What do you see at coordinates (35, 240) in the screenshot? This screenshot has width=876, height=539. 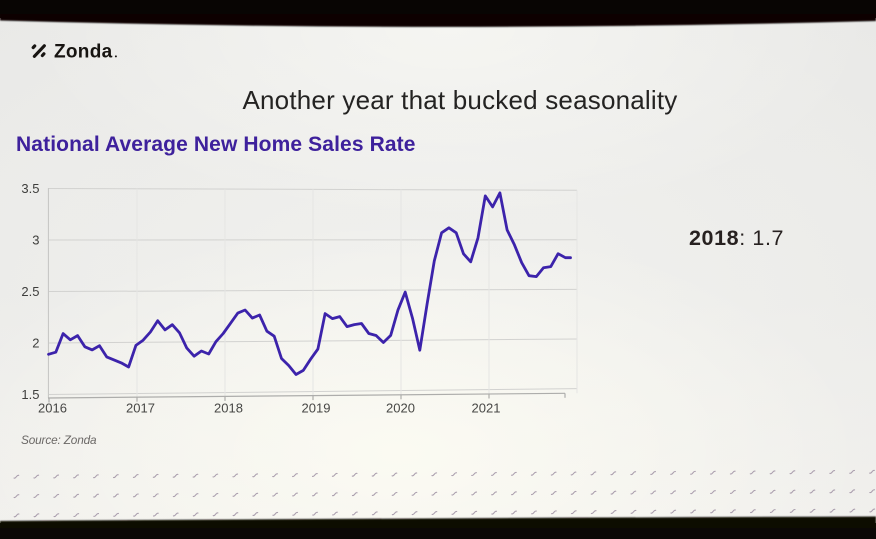 I see `svg-text: 3` at bounding box center [35, 240].